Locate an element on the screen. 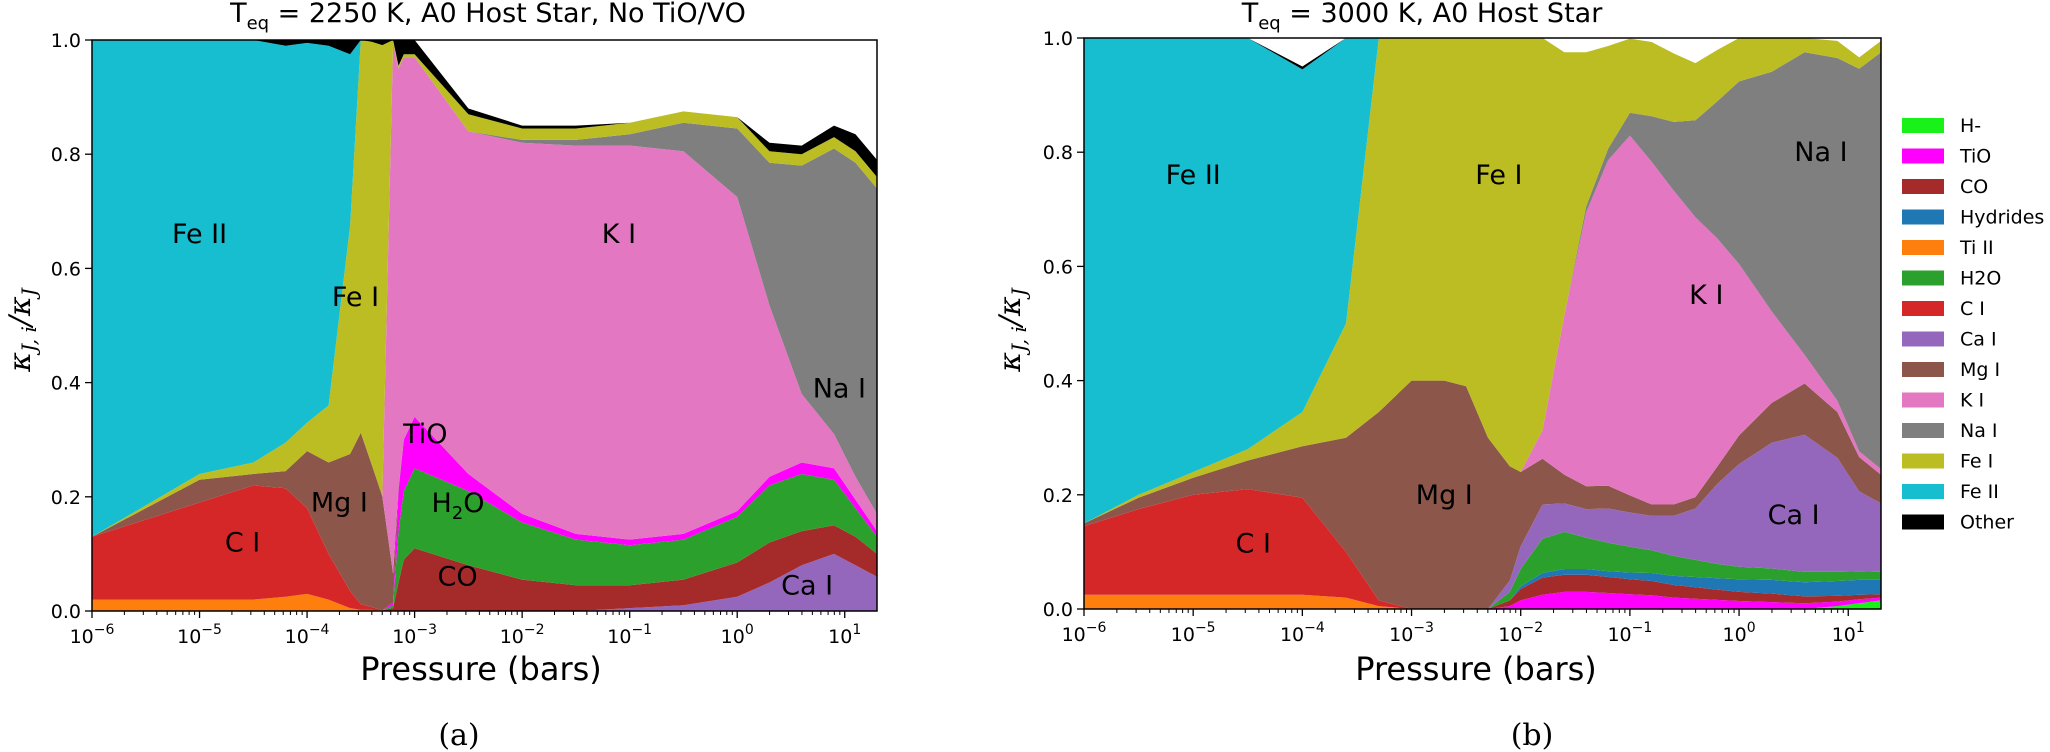  legend-label-k-i: K I is located at coordinates (1972, 401).